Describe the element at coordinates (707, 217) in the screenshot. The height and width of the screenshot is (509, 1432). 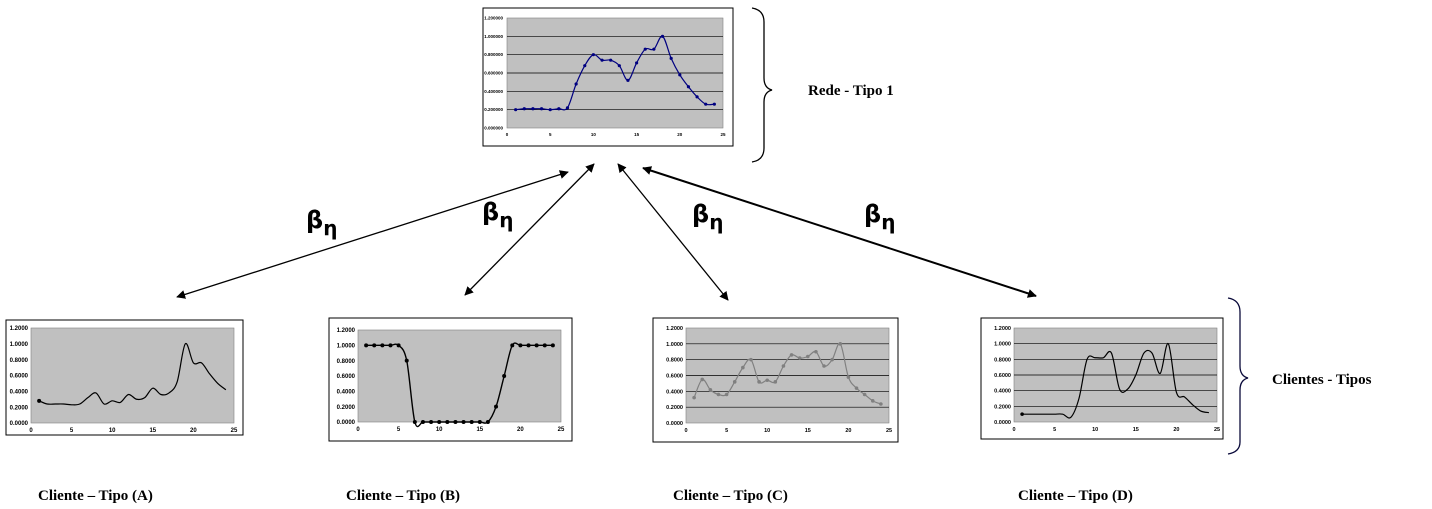
I see `beta-label-3: βη` at that location.